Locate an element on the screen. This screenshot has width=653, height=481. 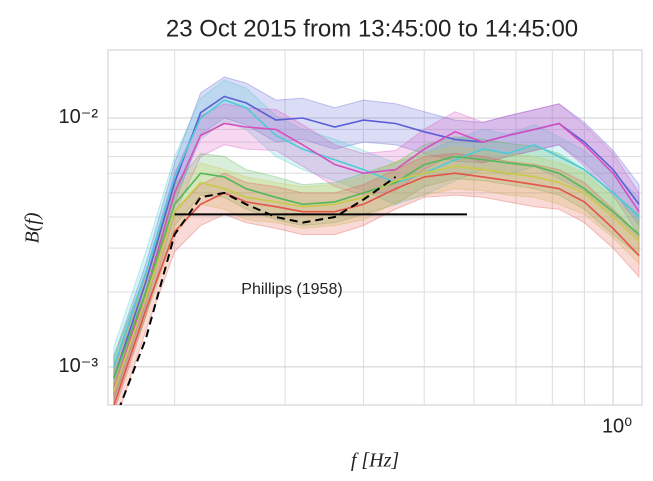
y-tick-label: 10⁻³ is located at coordinates (79, 366).